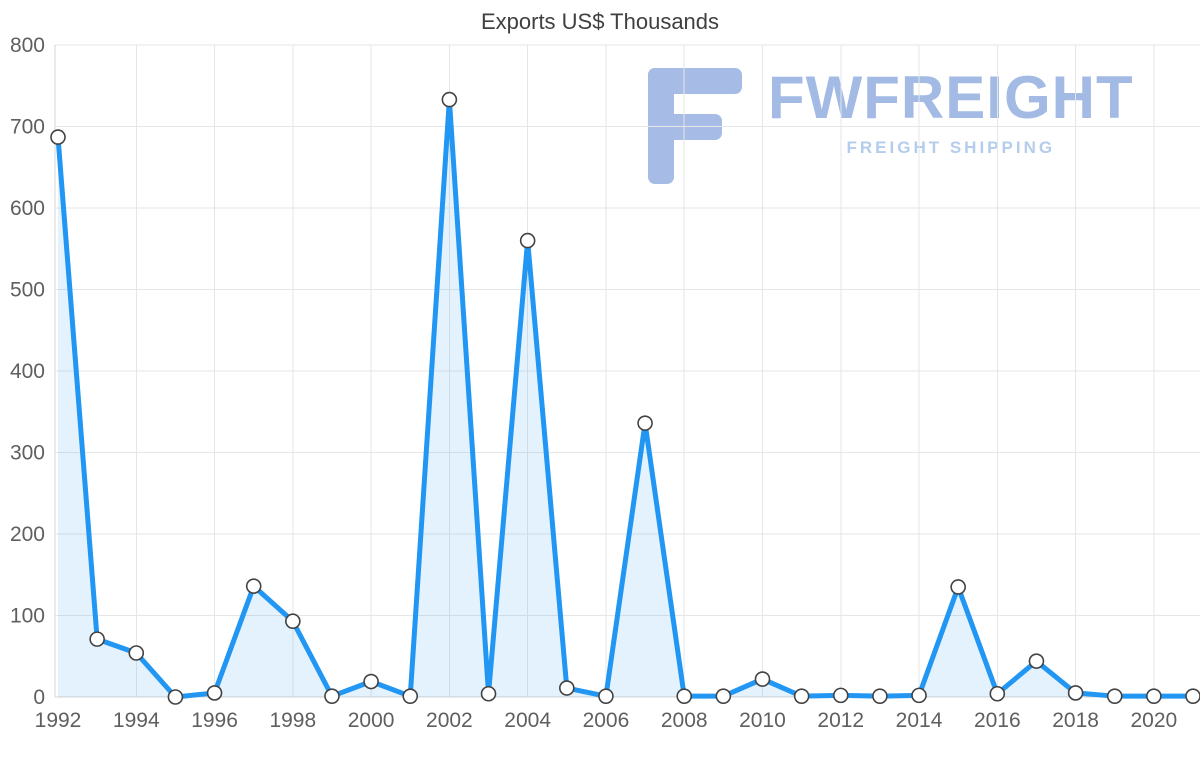 The width and height of the screenshot is (1200, 763). What do you see at coordinates (27, 127) in the screenshot?
I see `svg-text: 700` at bounding box center [27, 127].